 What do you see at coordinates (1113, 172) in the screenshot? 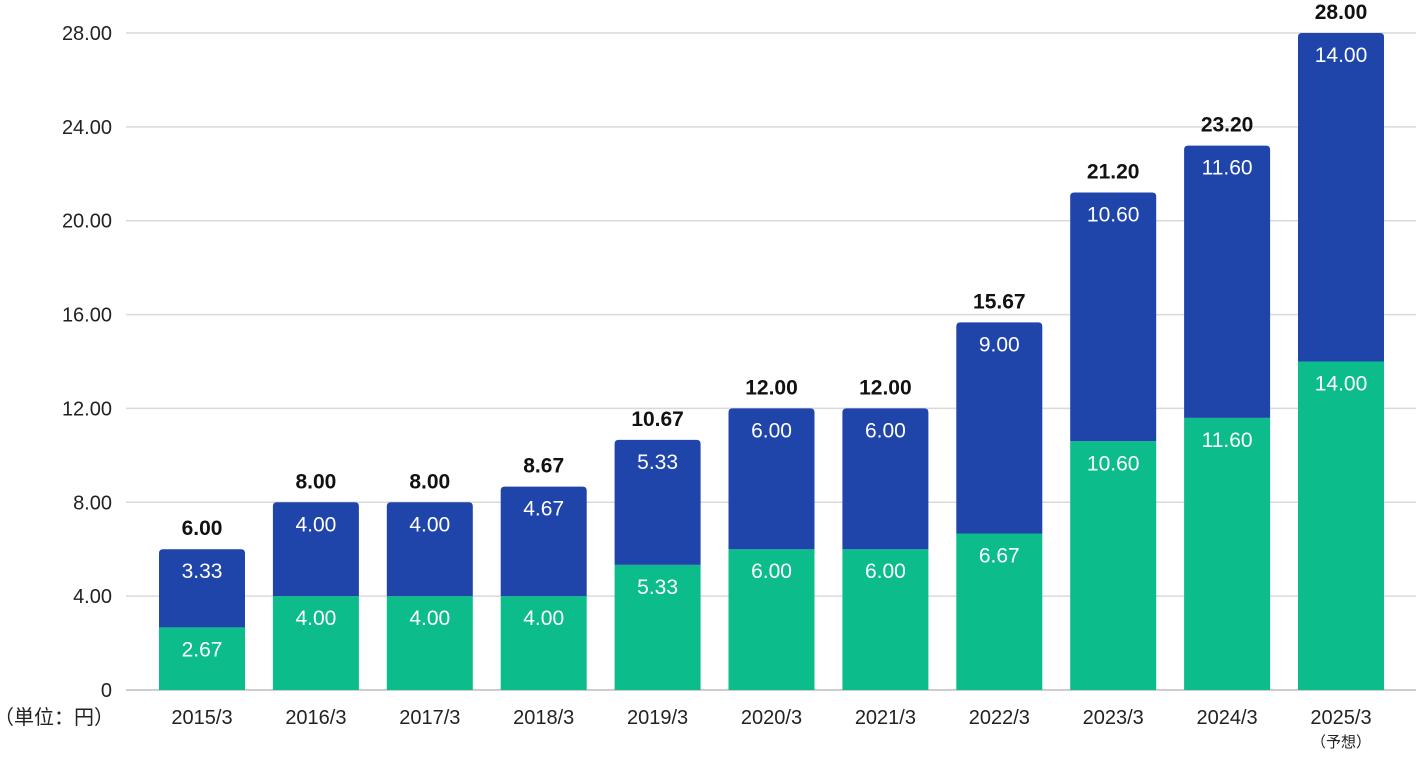
I see `total-value-label: 21.20` at bounding box center [1113, 172].